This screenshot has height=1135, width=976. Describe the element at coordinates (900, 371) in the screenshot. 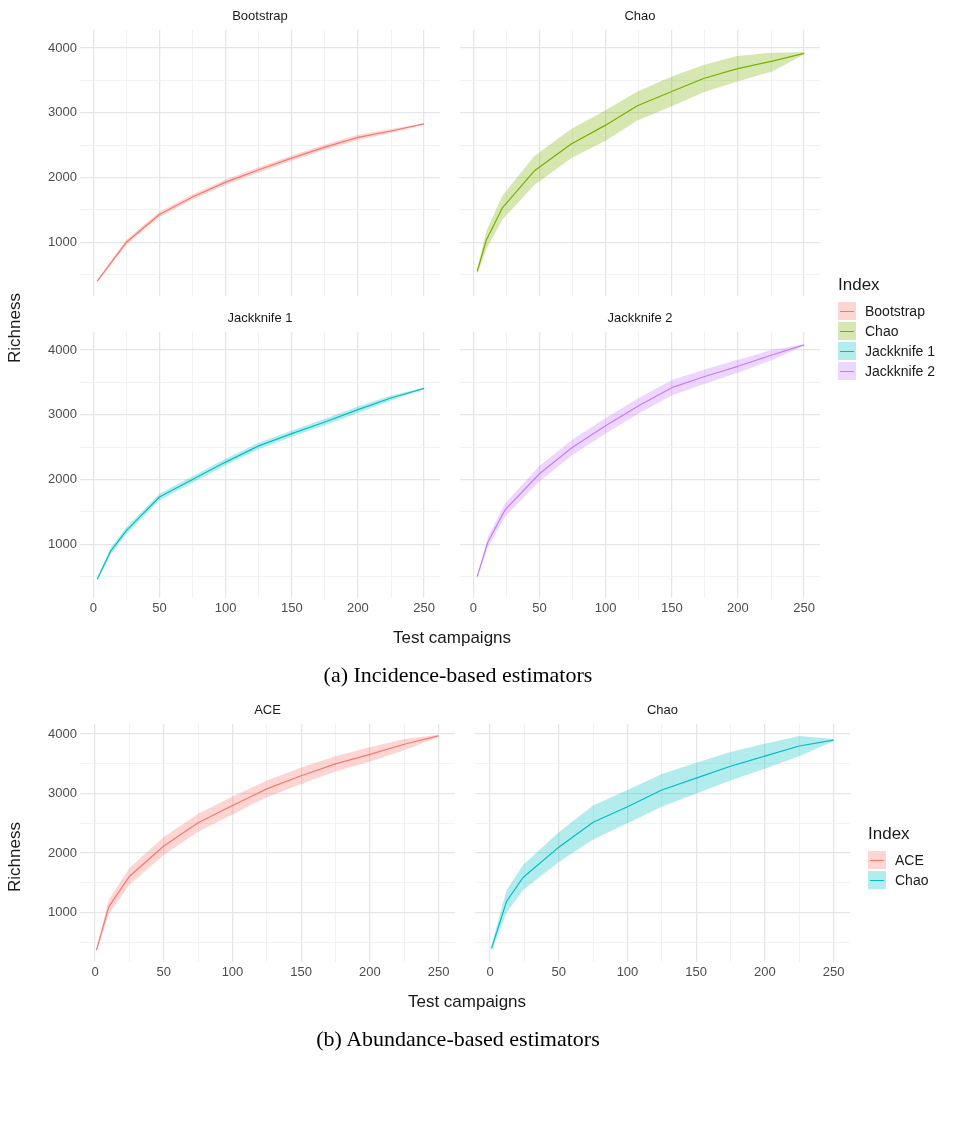

I see `legend-label: Jackknife 2` at that location.